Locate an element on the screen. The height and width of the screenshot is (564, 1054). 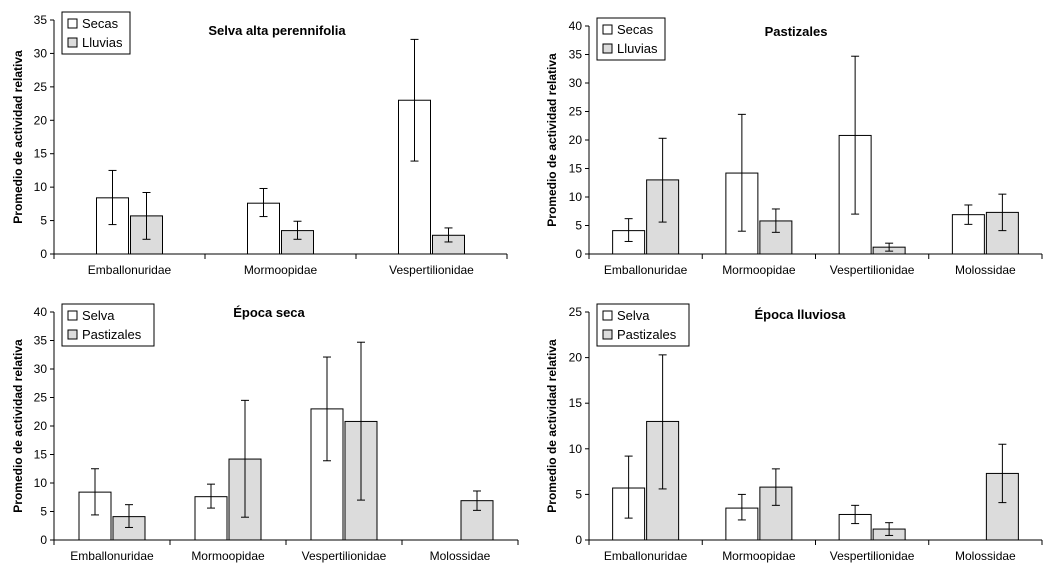
chart-title: Época seca is located at coordinates (269, 312).